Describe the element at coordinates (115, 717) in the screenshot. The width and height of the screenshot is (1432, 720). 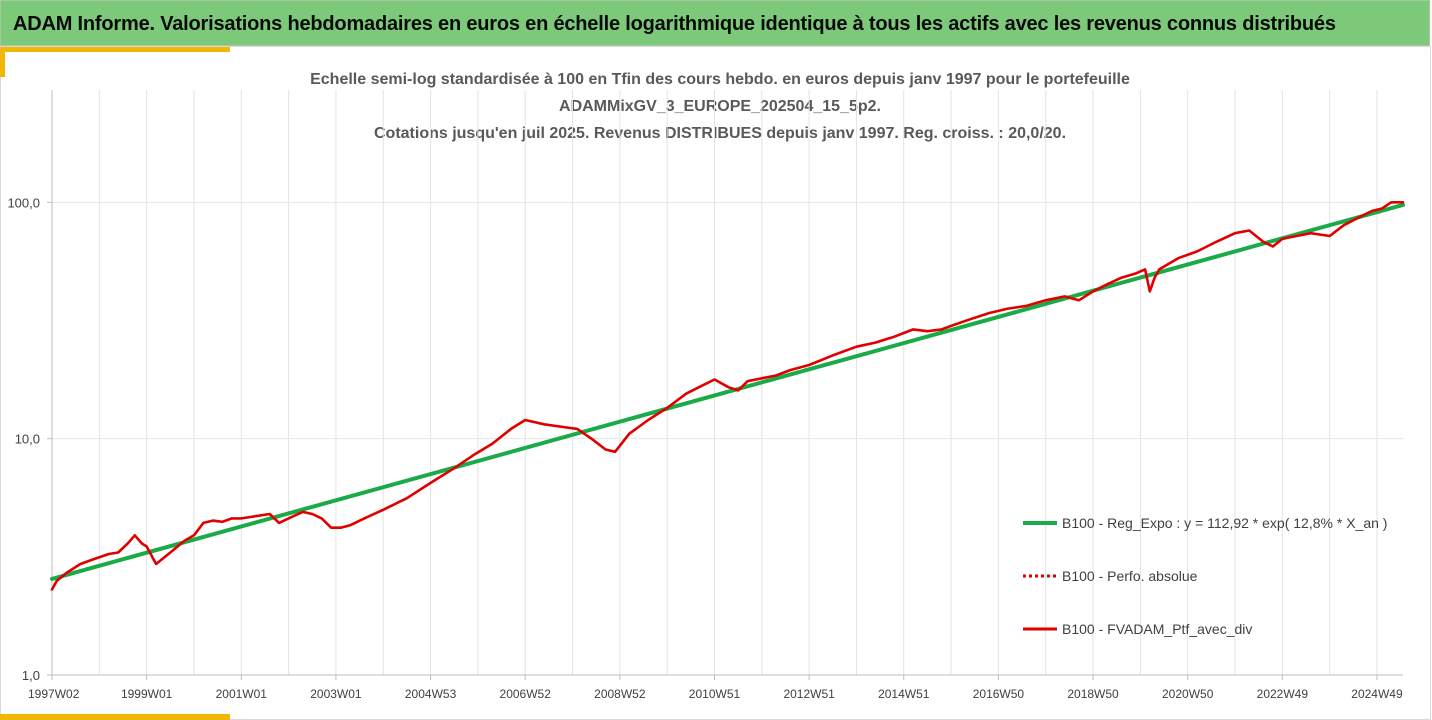
I see `accent-bar-bottom` at that location.